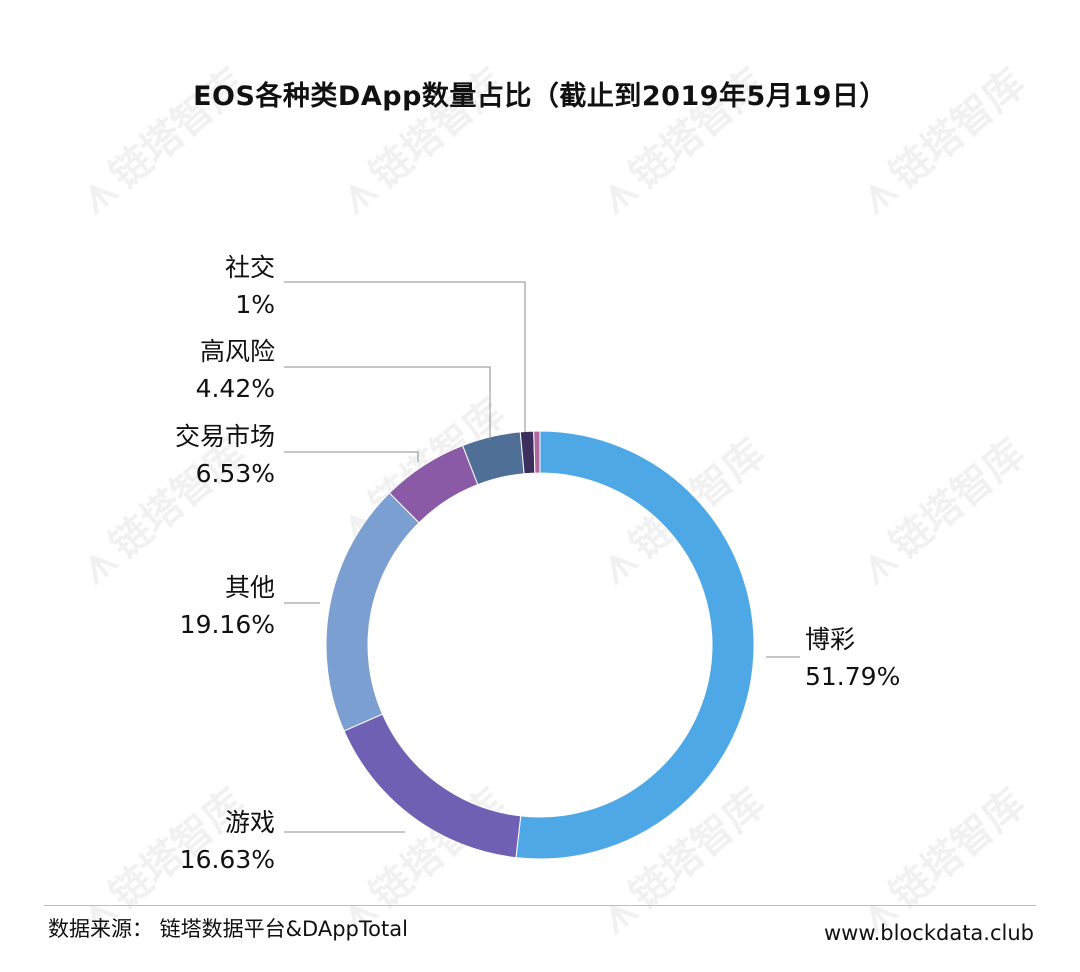 Image resolution: width=1080 pixels, height=972 pixels. Describe the element at coordinates (852, 676) in the screenshot. I see `slice-value-label: 51.79%` at that location.